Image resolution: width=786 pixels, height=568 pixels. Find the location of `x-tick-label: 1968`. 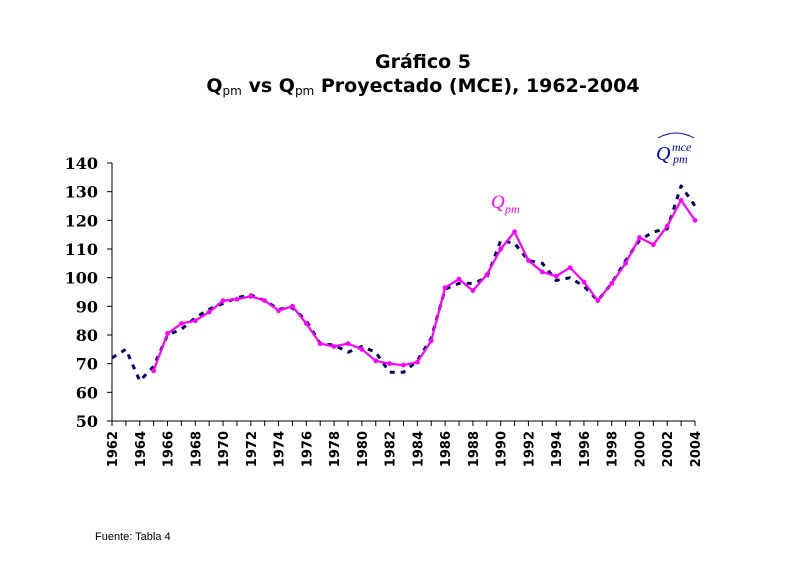

x-tick-label: 1968 is located at coordinates (196, 449).